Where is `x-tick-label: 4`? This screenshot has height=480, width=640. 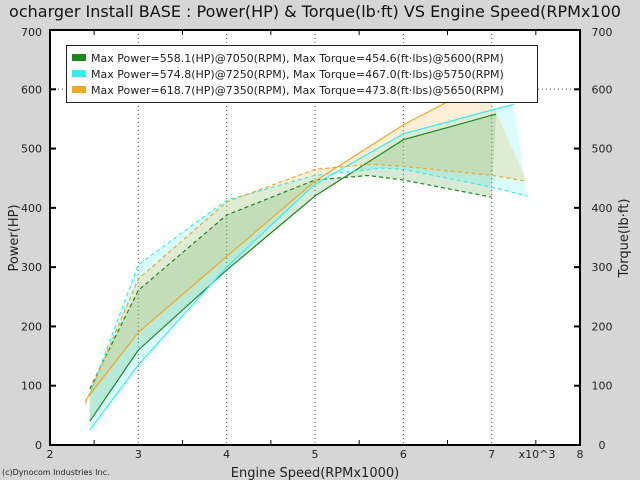 x-tick-label: 4 is located at coordinates (226, 454).